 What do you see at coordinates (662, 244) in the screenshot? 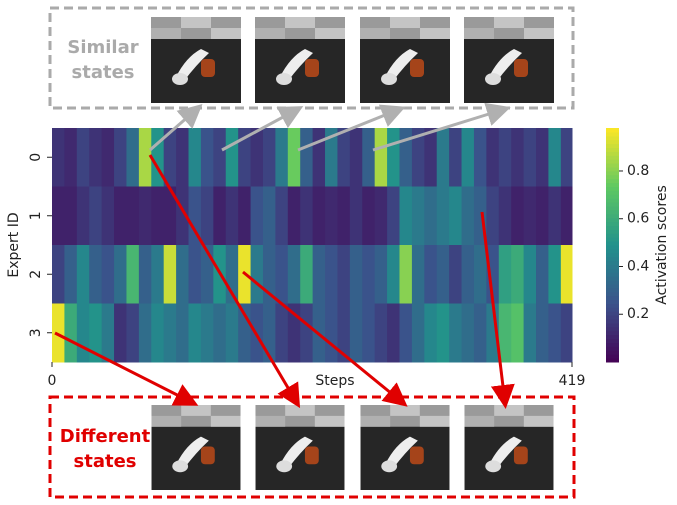
I see `colorbar-label: Activation scores` at bounding box center [662, 244].